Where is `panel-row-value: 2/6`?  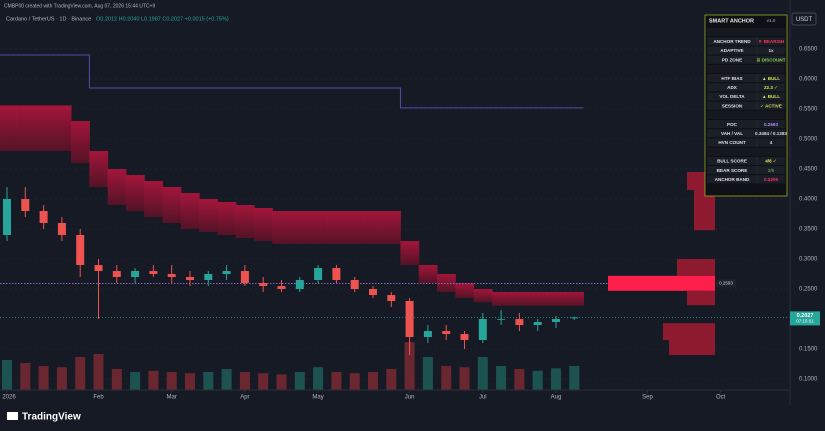
panel-row-value: 2/6 is located at coordinates (771, 170).